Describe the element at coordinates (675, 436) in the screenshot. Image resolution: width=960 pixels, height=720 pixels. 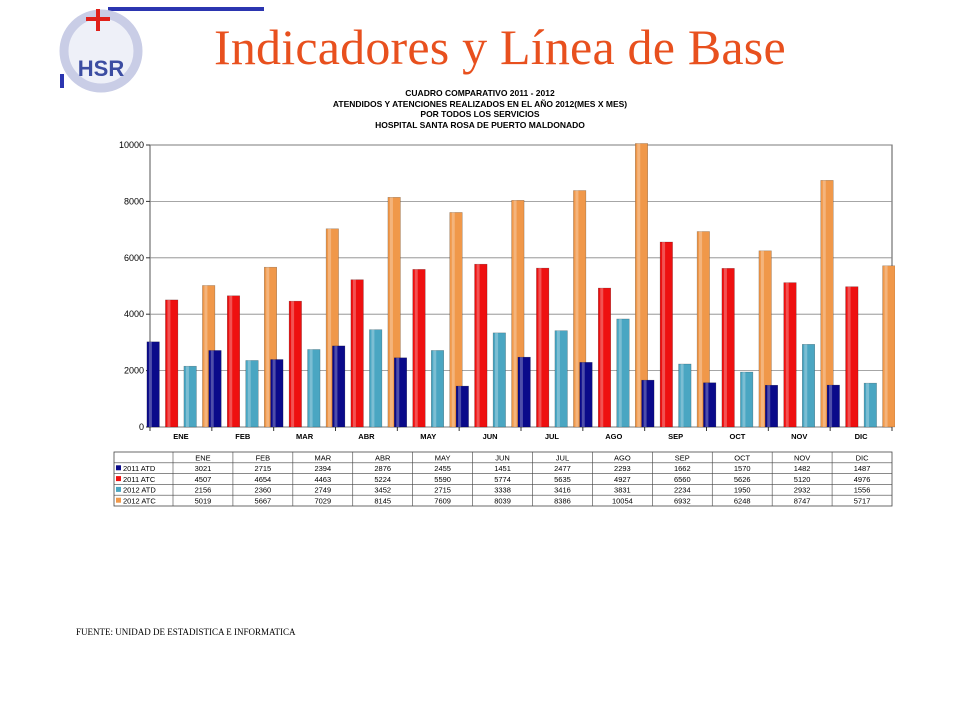
I see `x-tick-label: SEP` at that location.